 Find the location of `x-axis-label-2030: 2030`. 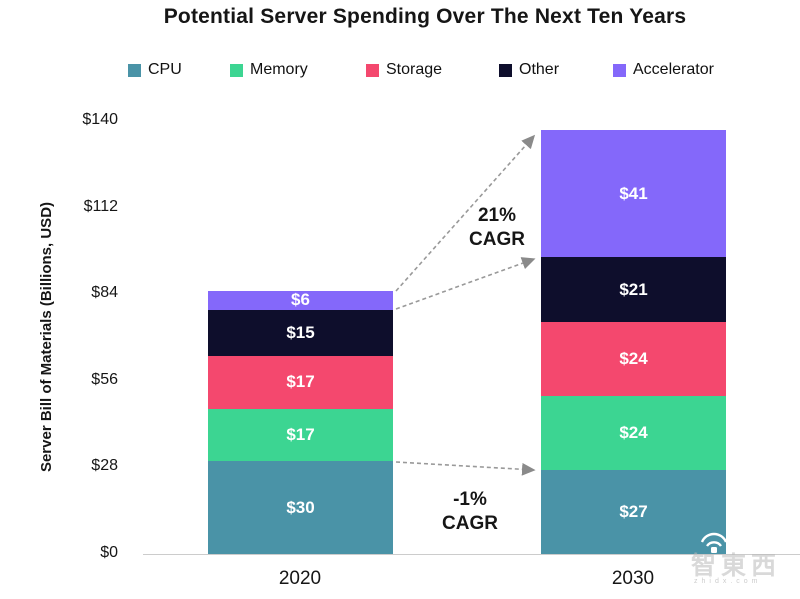

x-axis-label-2030: 2030 is located at coordinates (633, 578).